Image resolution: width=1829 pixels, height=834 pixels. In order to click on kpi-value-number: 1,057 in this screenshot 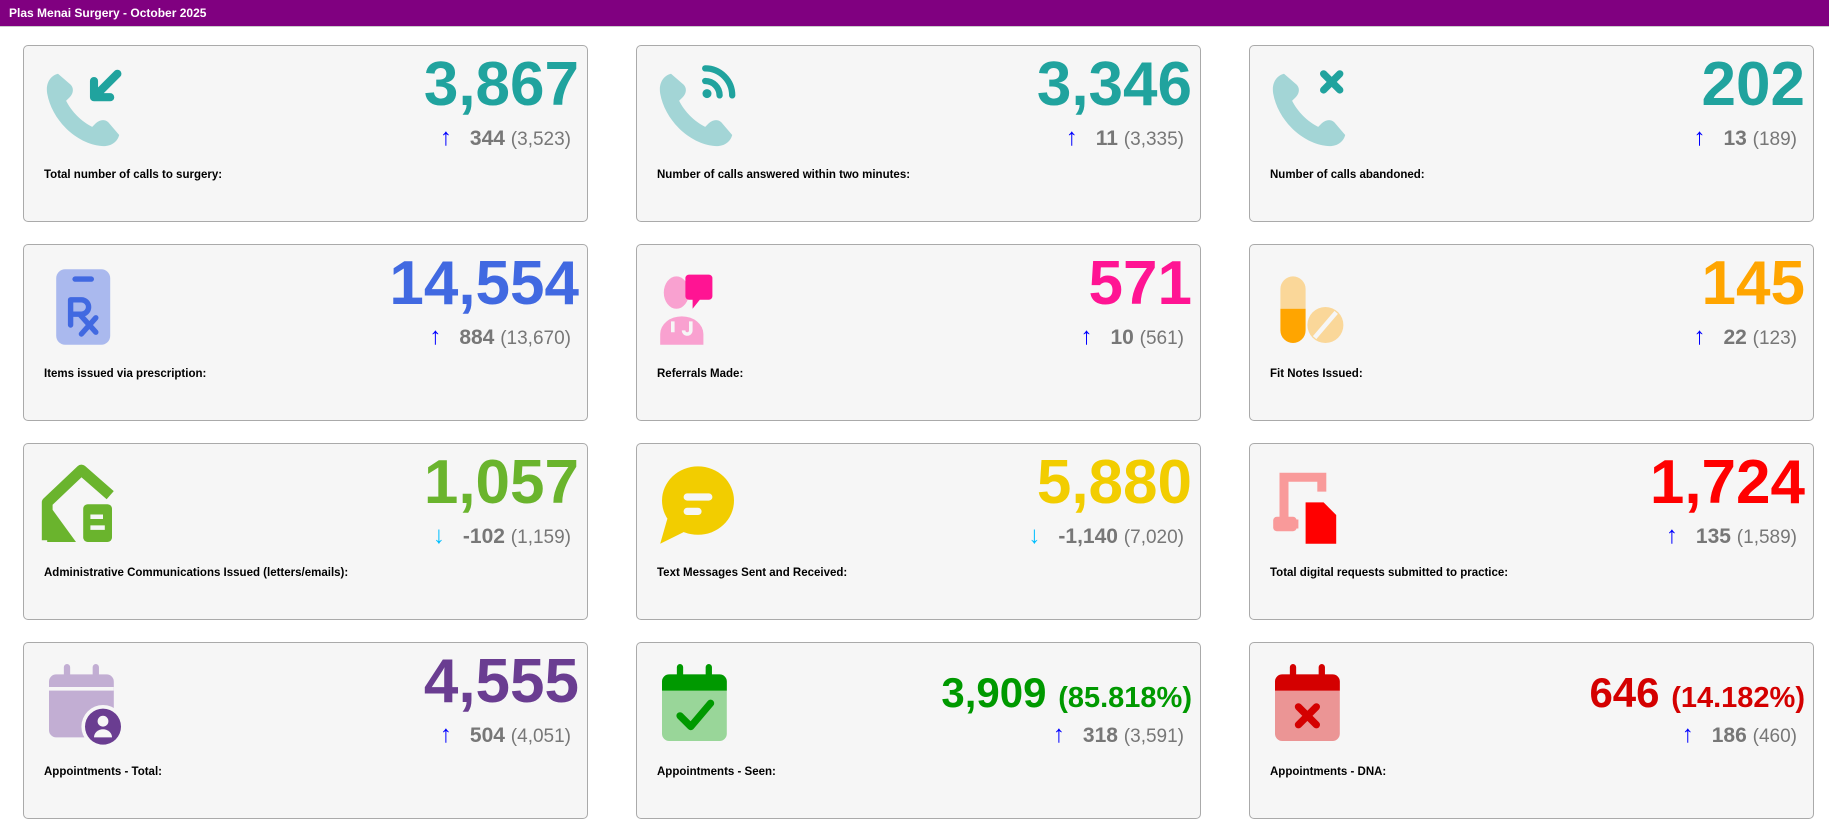, I will do `click(501, 482)`.